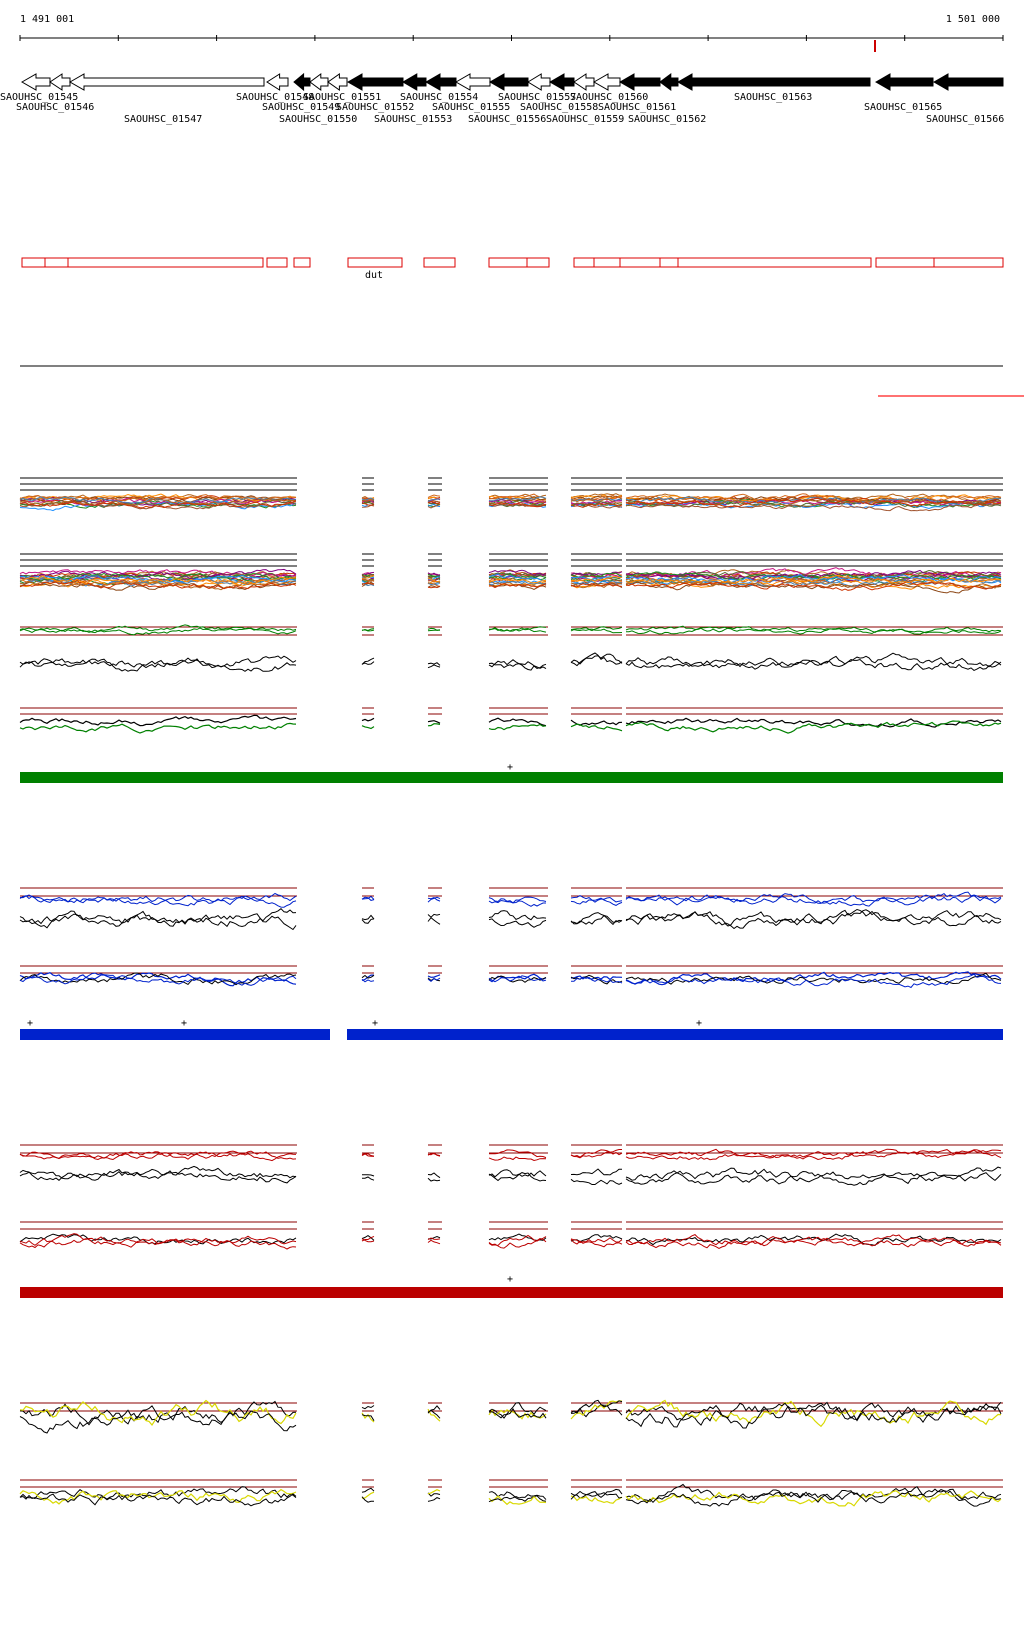 The image size is (1024, 1644). Describe the element at coordinates (609, 97) in the screenshot. I see `gene-label: SAOUHSC_01560` at that location.